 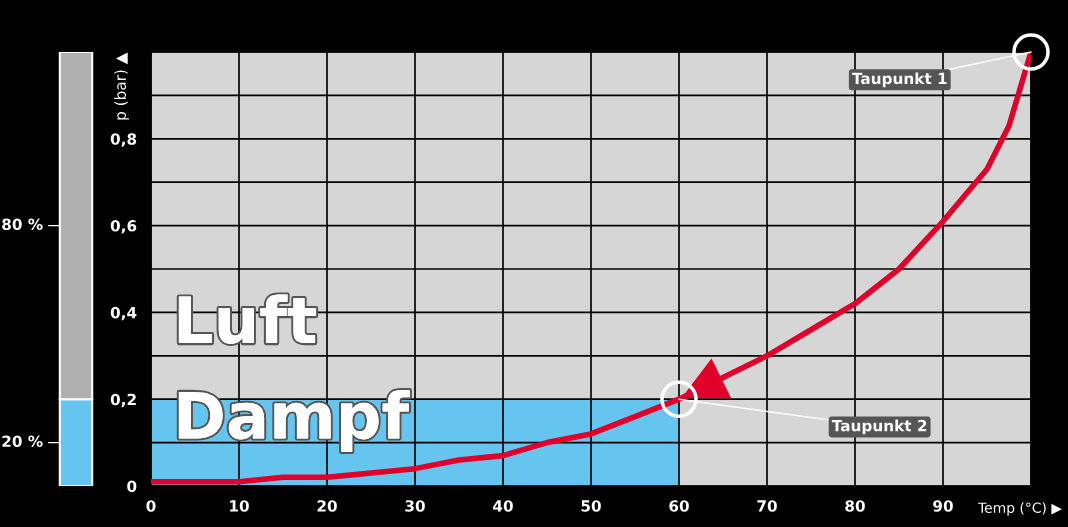 What do you see at coordinates (121, 86) in the screenshot?
I see `y-axis-title: p (bar) ▲` at bounding box center [121, 86].